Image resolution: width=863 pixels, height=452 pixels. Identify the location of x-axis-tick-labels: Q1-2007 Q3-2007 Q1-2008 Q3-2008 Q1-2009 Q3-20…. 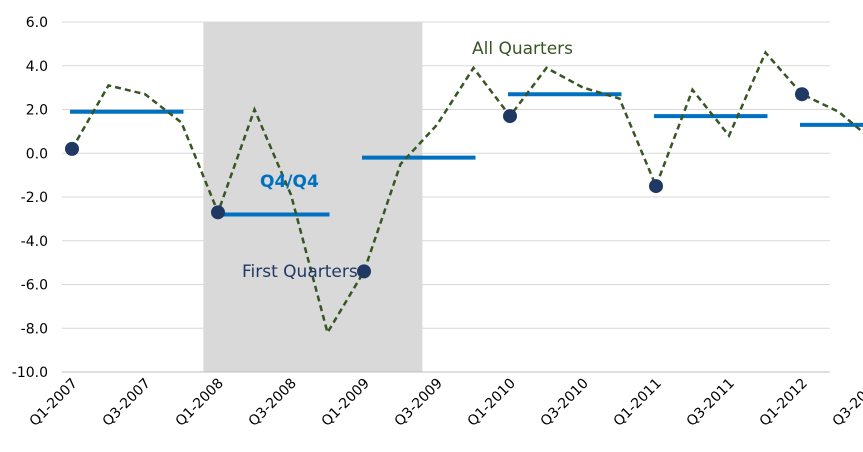
(445, 403).